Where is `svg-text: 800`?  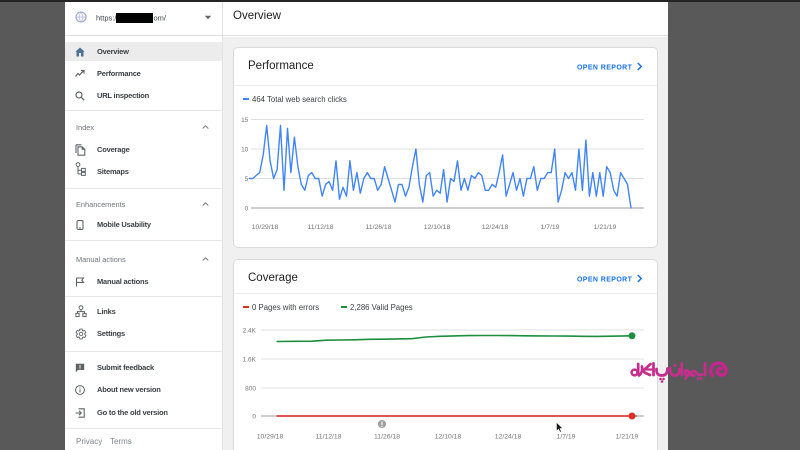
svg-text: 800 is located at coordinates (250, 388).